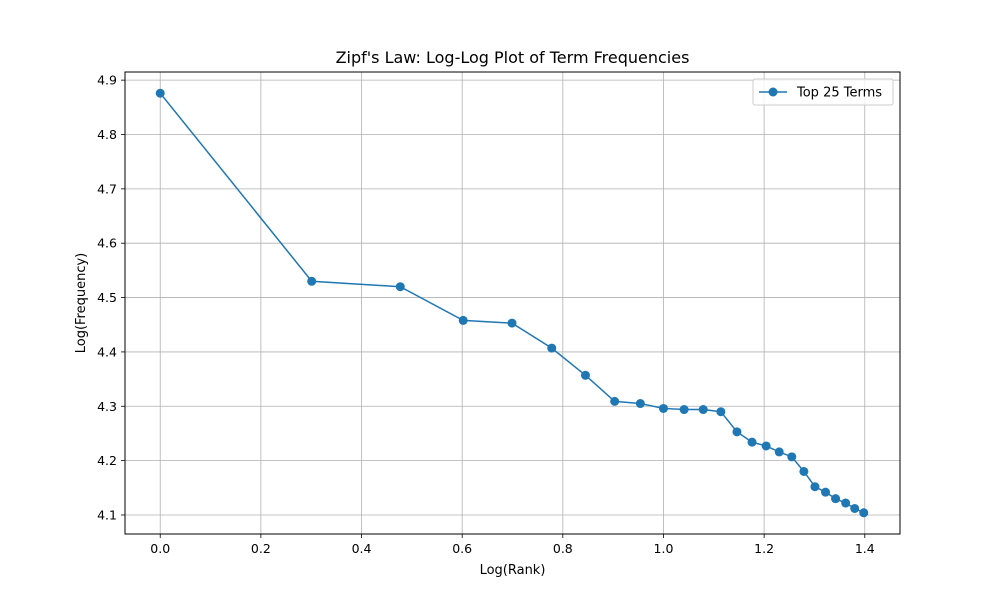  Describe the element at coordinates (81, 303) in the screenshot. I see `y-axis-label: Log(Frequency)` at that location.